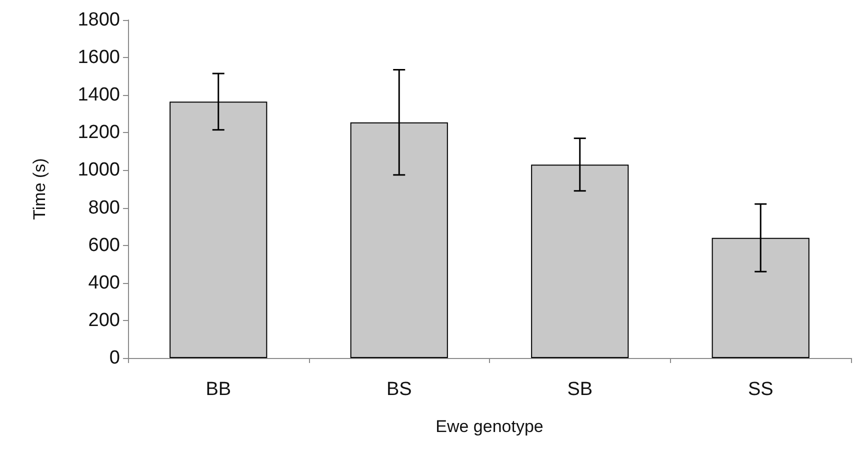  What do you see at coordinates (99, 57) in the screenshot?
I see `y-tick-label: 1600` at bounding box center [99, 57].